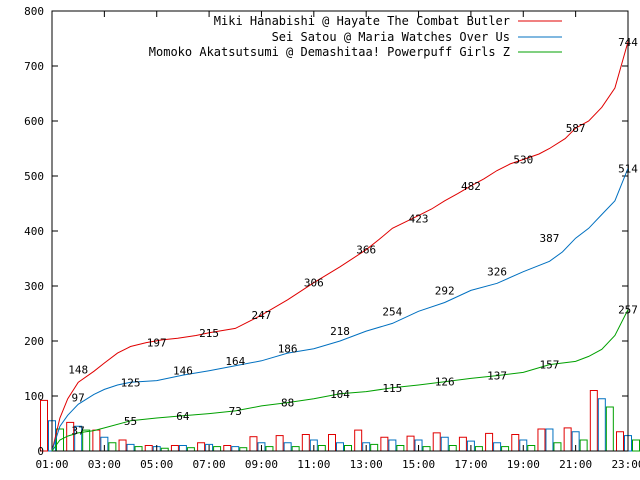  I want to click on y-tick-label: 200, so click(34, 341).